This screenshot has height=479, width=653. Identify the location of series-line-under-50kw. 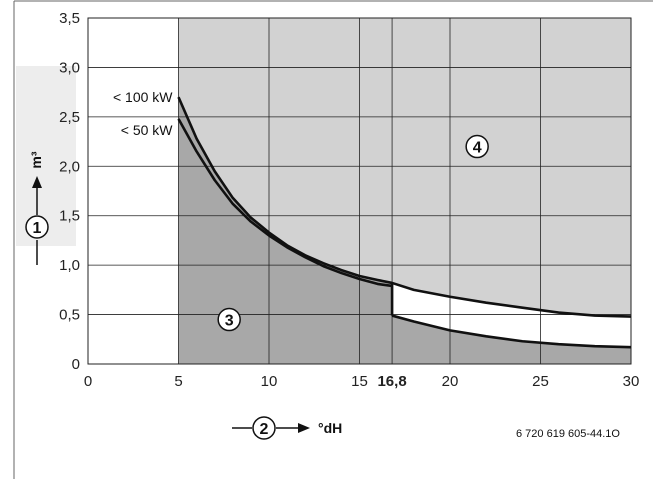
(285, 203).